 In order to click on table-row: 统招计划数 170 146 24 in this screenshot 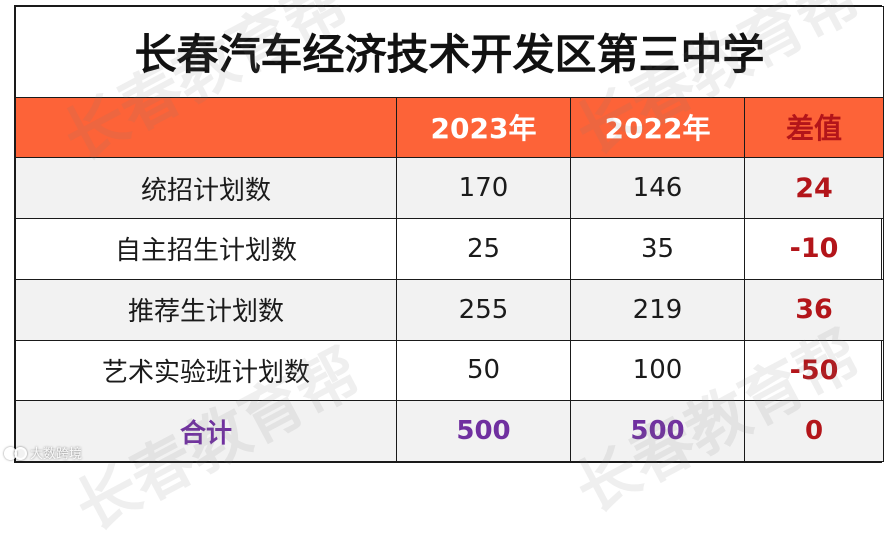, I will do `click(450, 188)`.